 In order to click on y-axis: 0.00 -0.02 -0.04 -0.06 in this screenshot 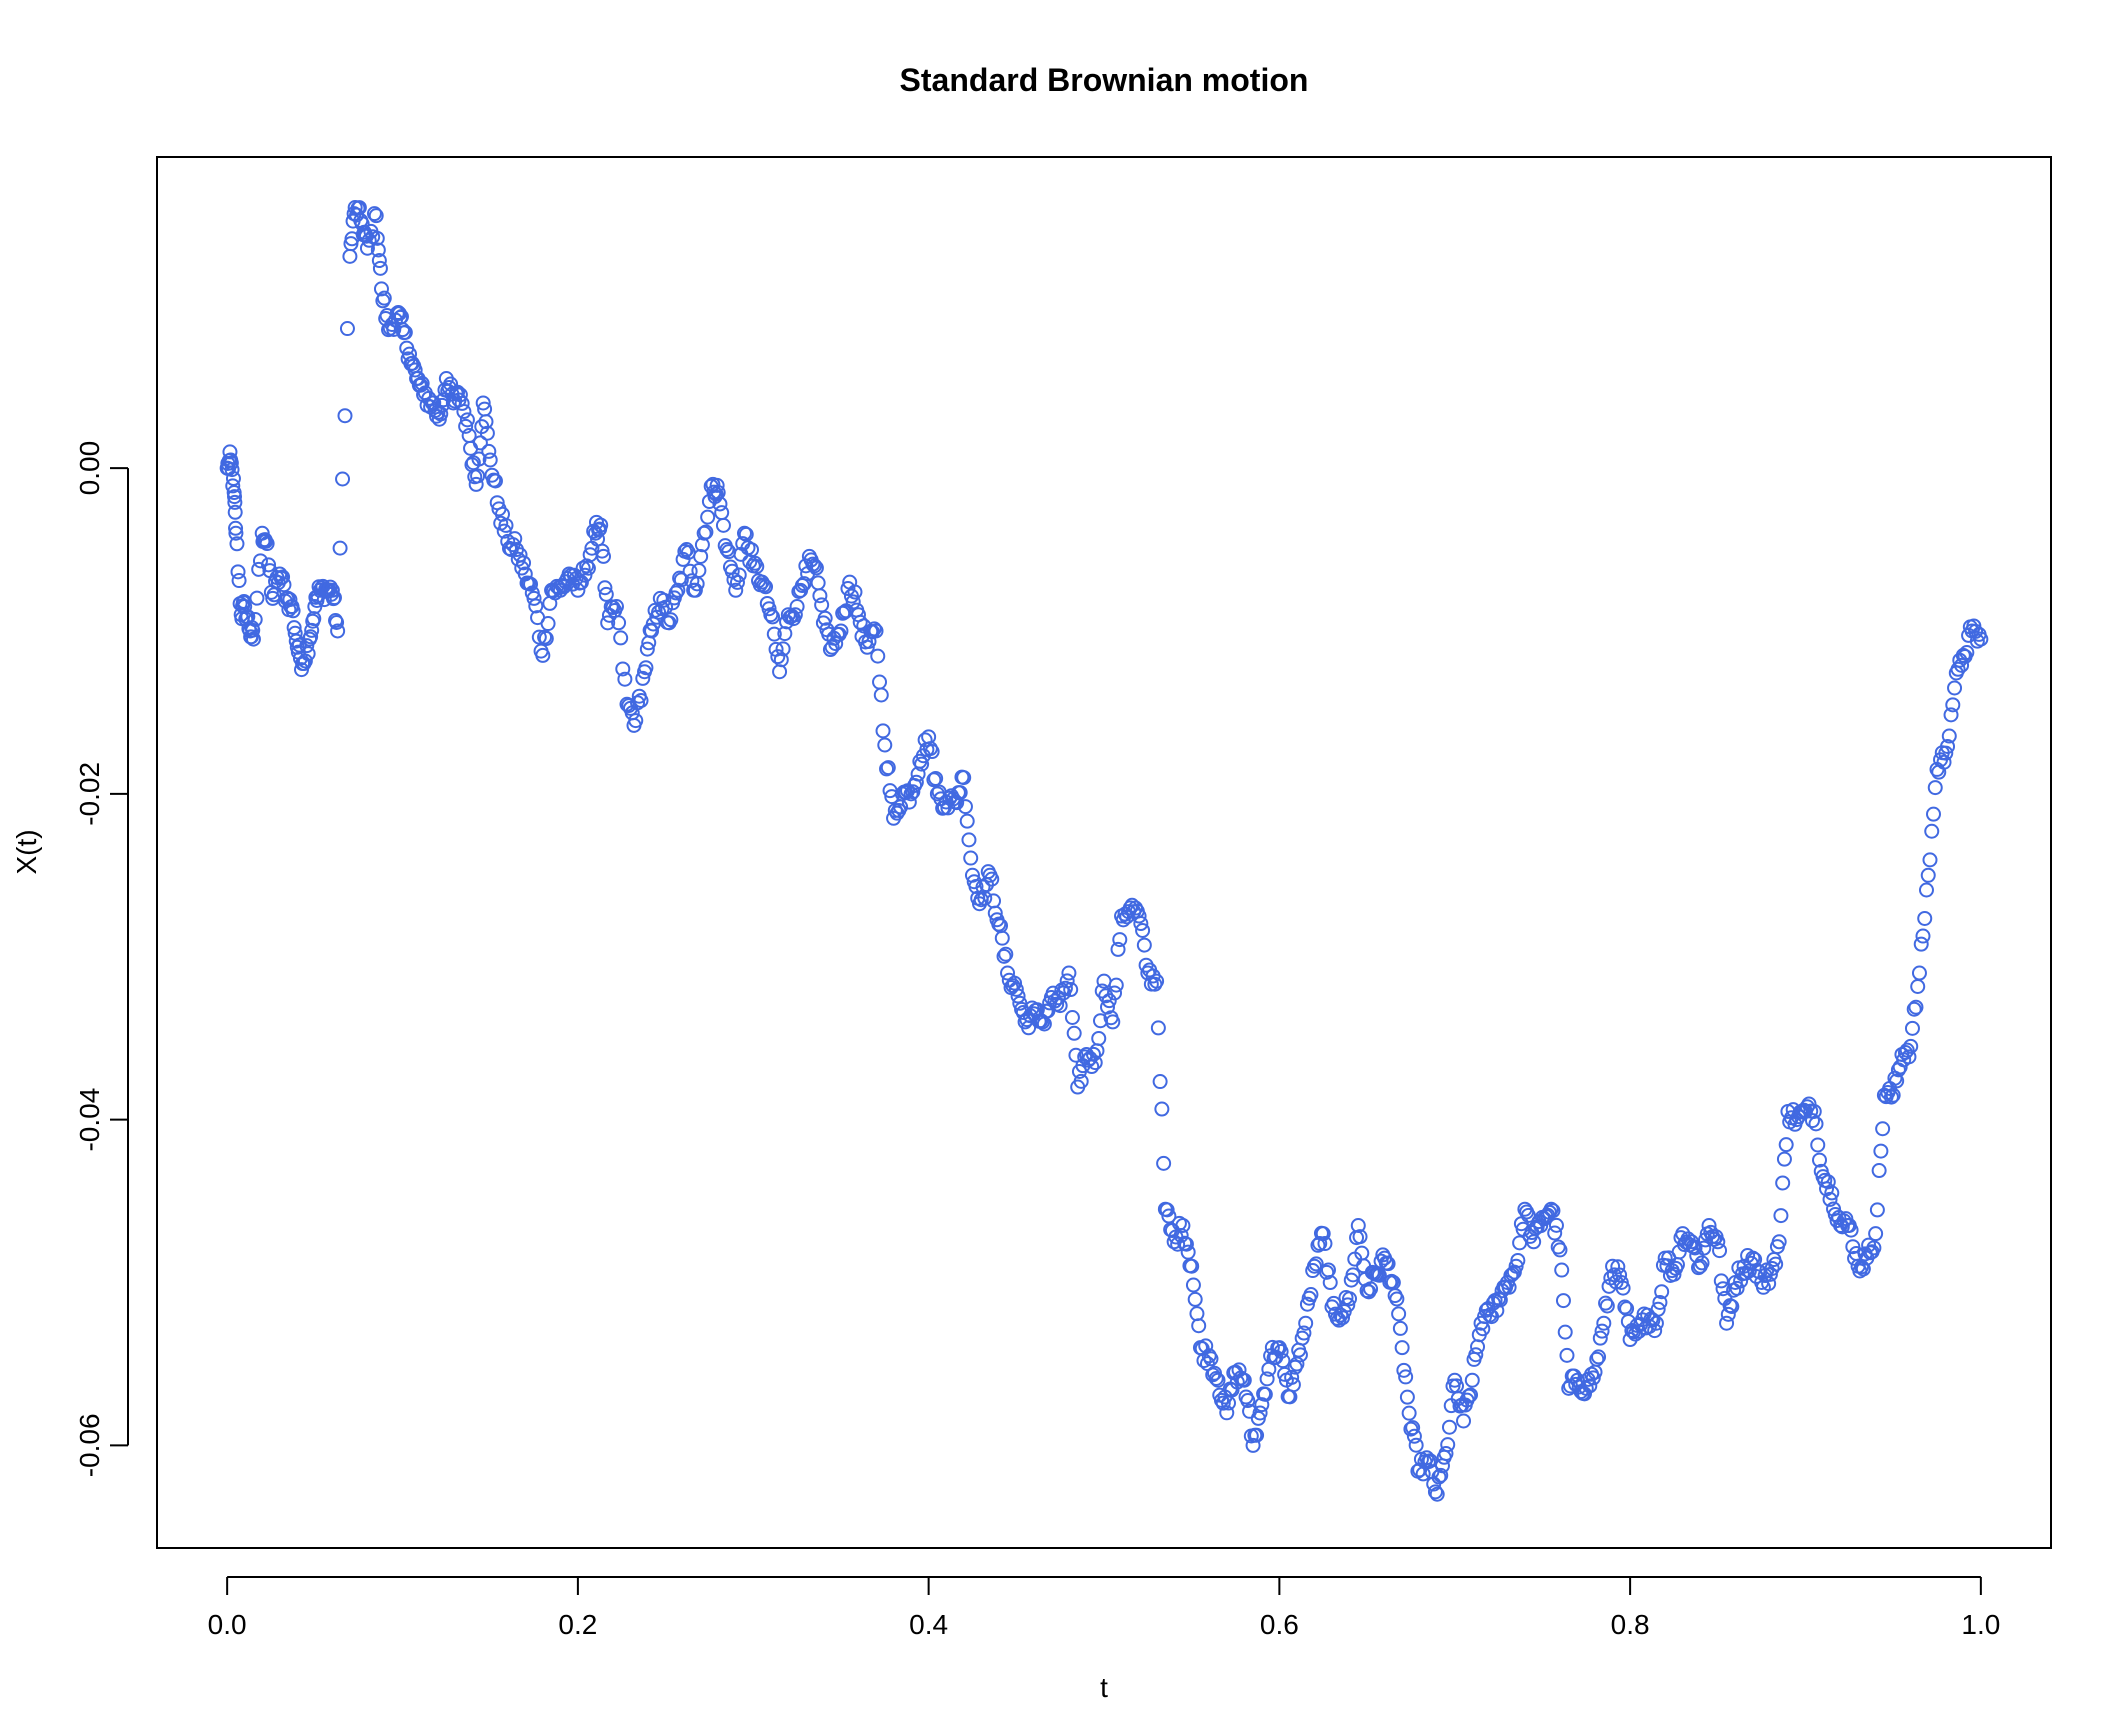, I will do `click(101, 959)`.